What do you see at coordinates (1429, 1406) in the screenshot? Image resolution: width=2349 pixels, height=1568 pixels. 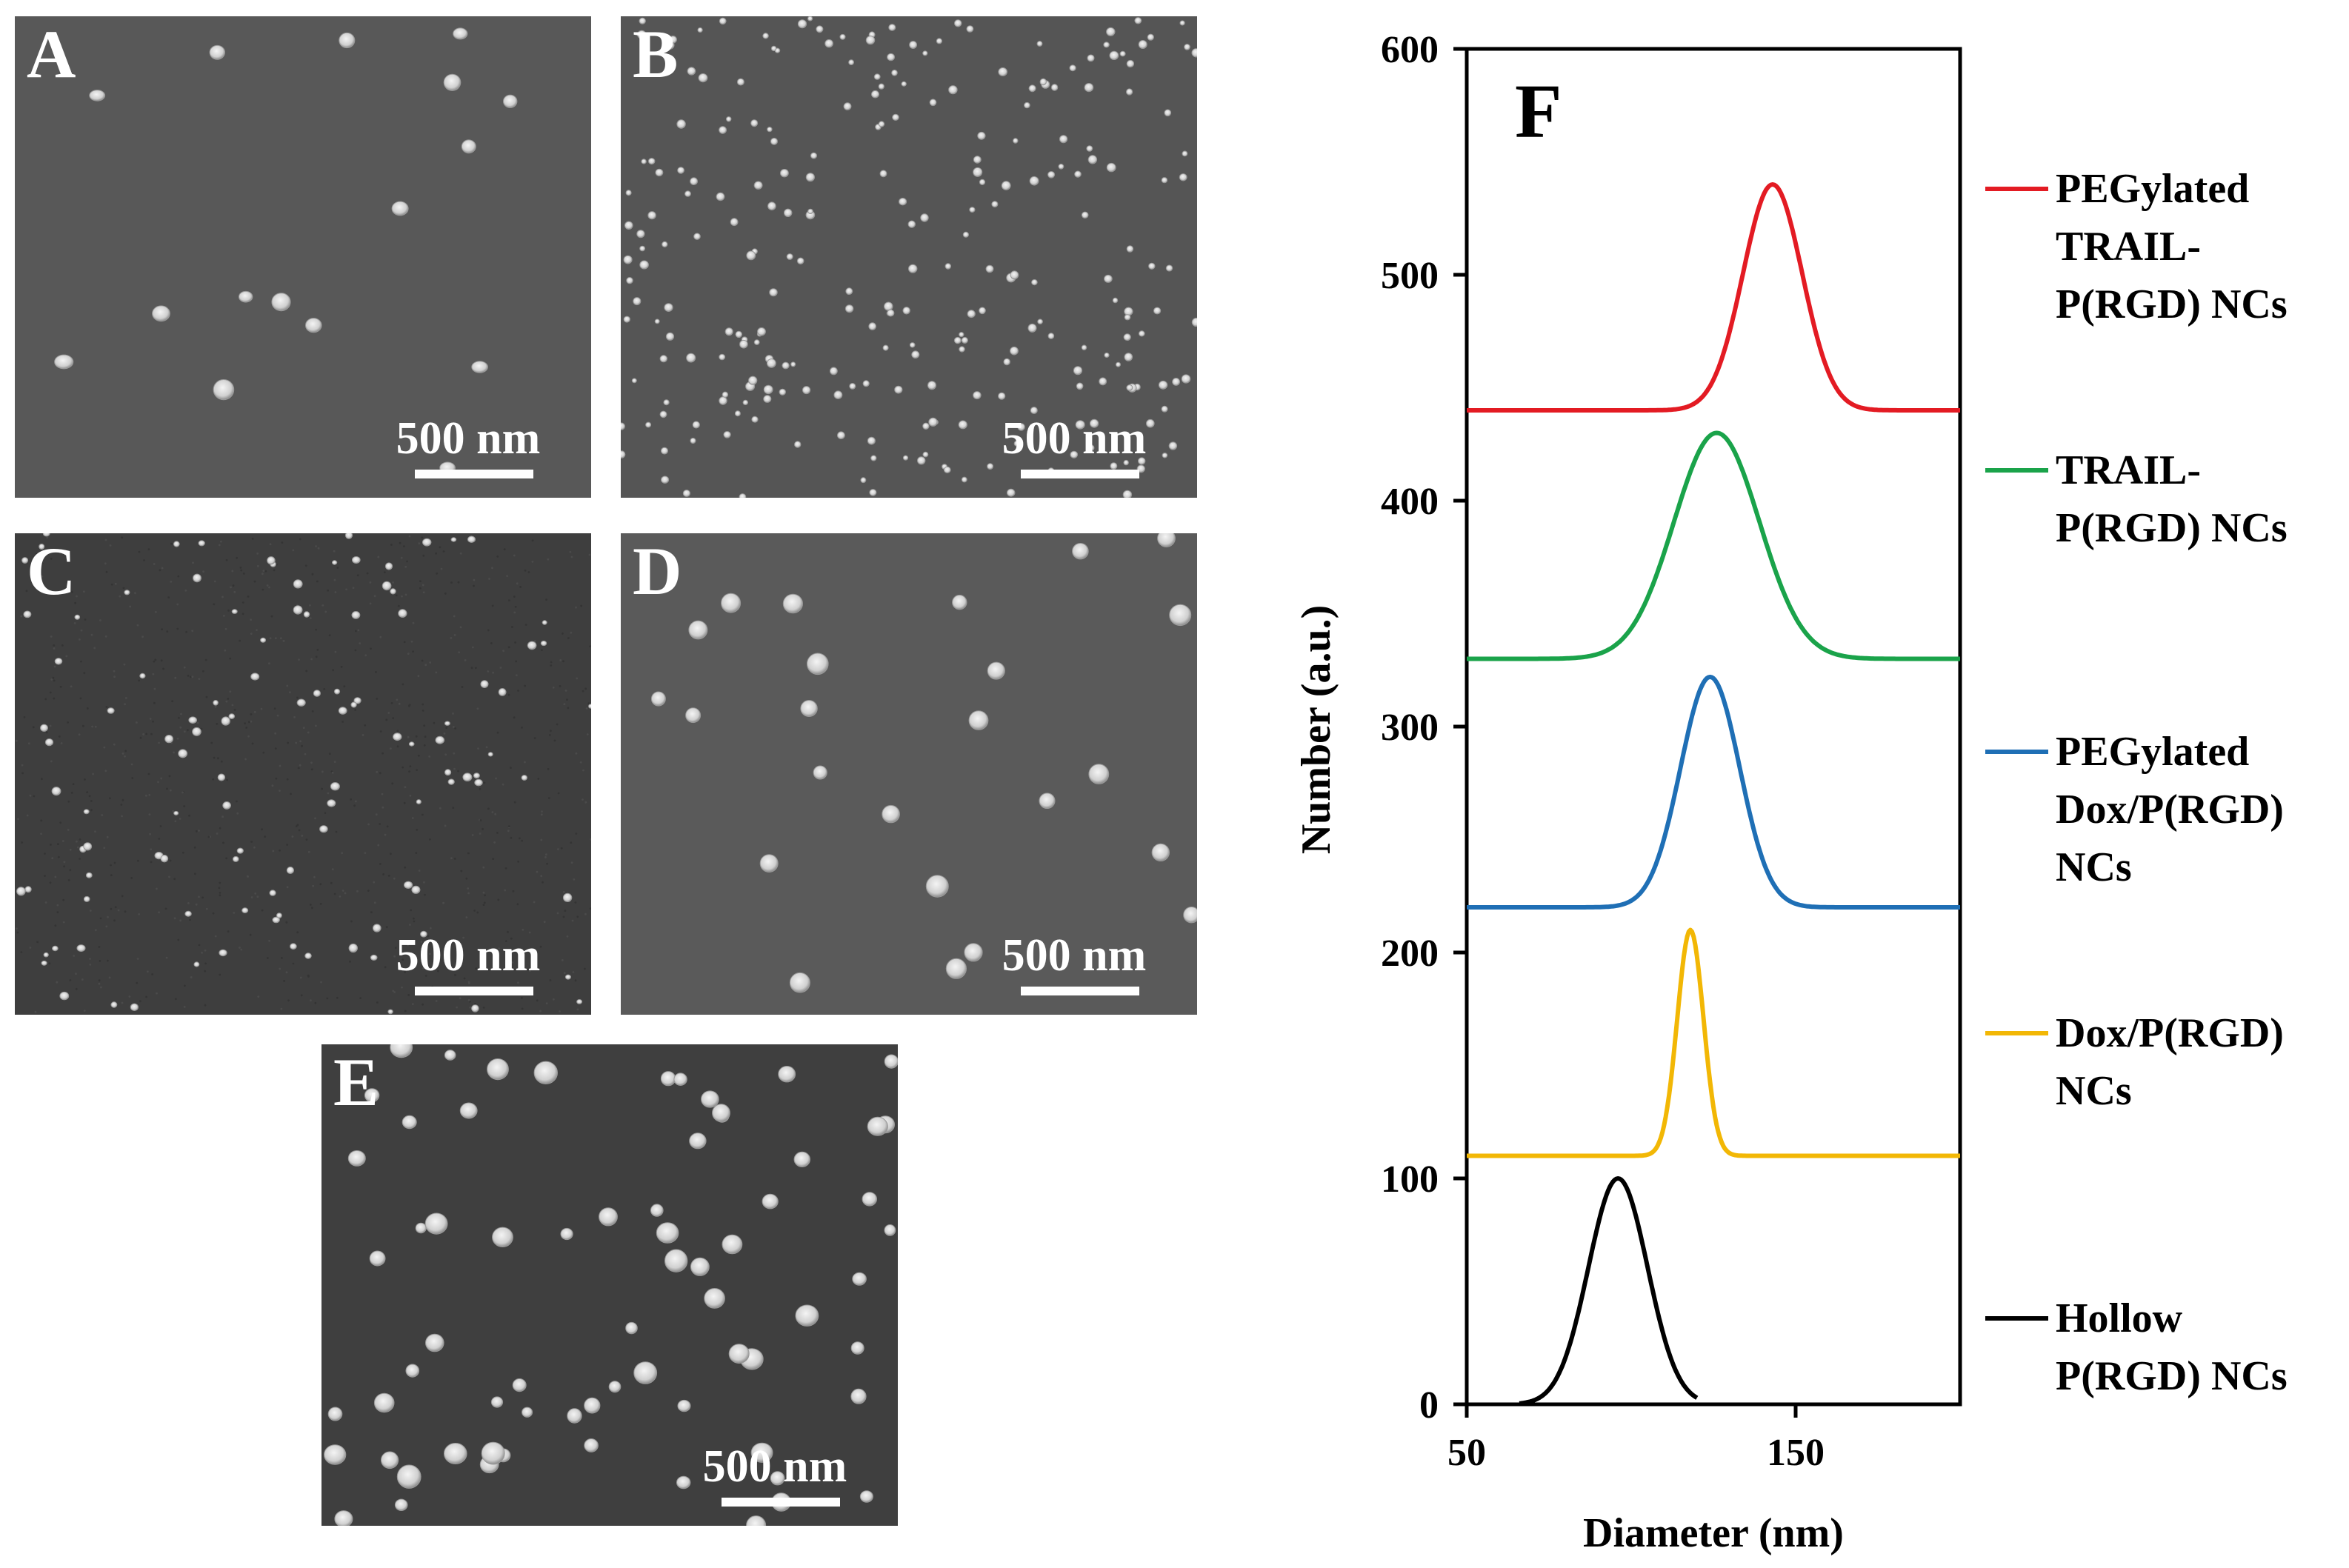 I see `y-tick-label: 0` at bounding box center [1429, 1406].